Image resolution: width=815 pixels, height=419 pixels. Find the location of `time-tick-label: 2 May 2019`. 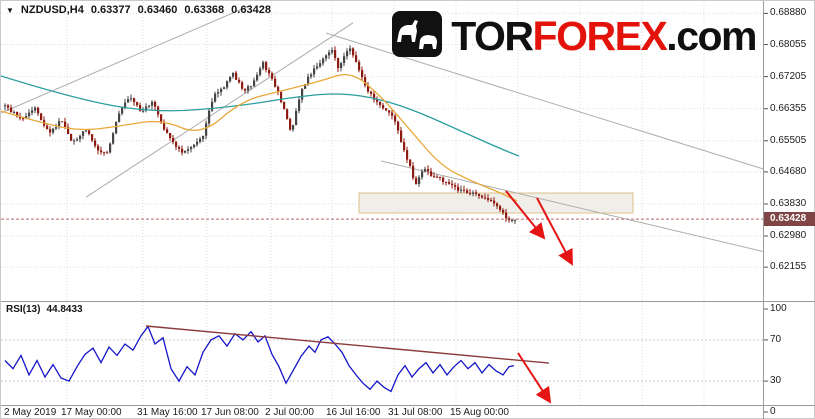

time-tick-label: 2 May 2019 is located at coordinates (30, 412).